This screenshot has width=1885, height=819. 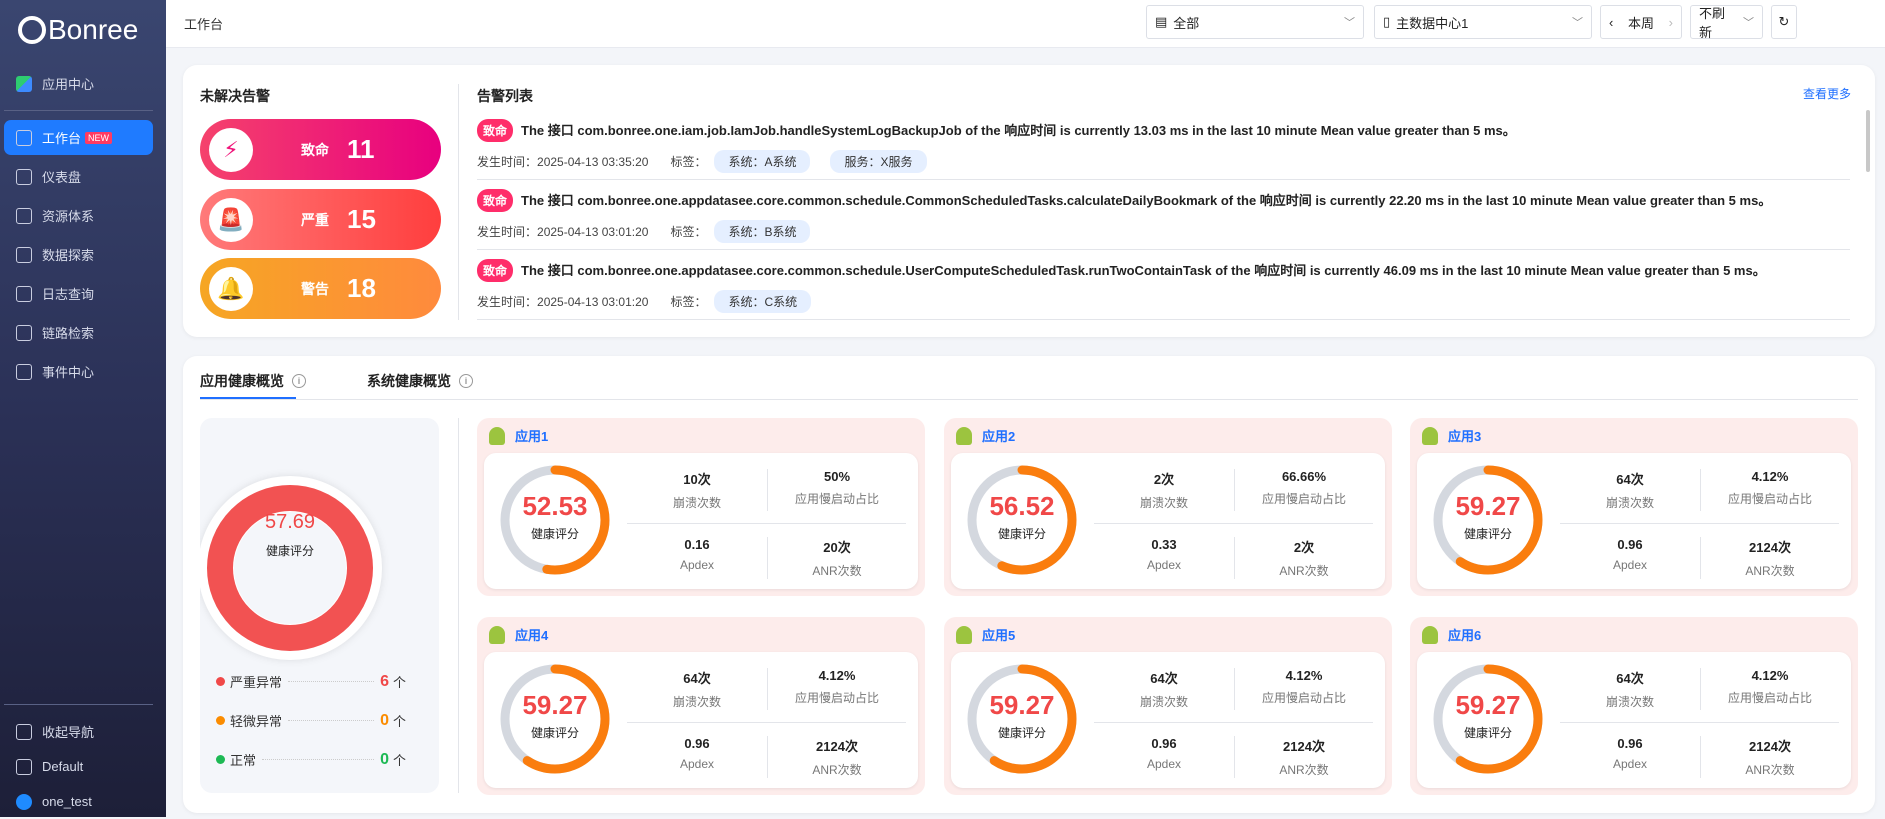 I want to click on view-more-link: 查看更多, so click(x=1827, y=94).